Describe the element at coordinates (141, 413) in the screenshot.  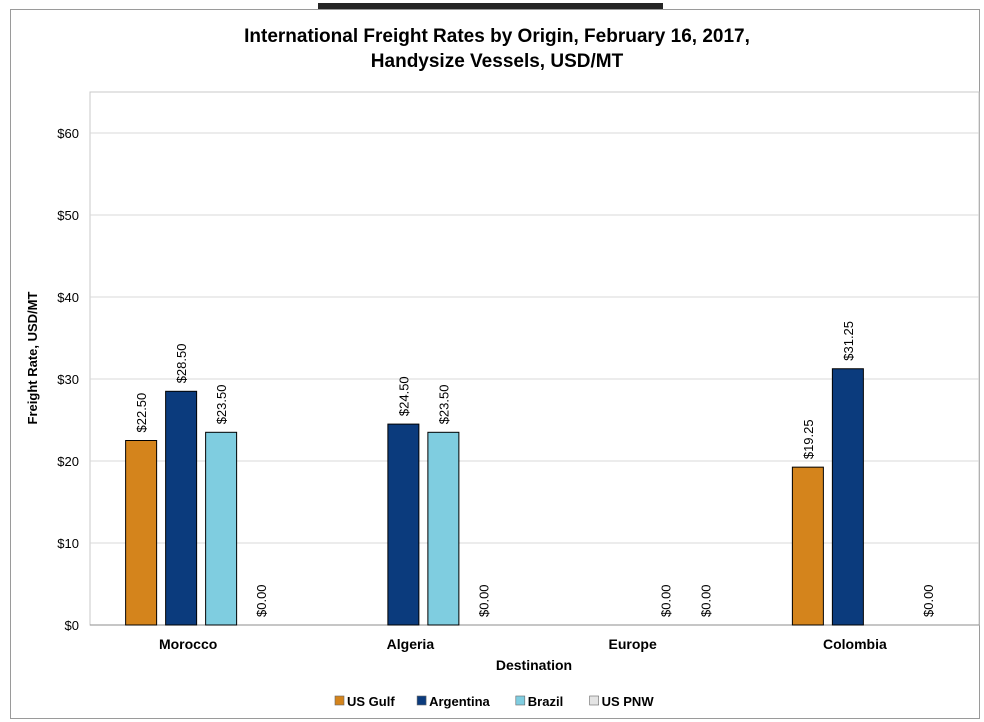
I see `data-label: $22.50` at that location.